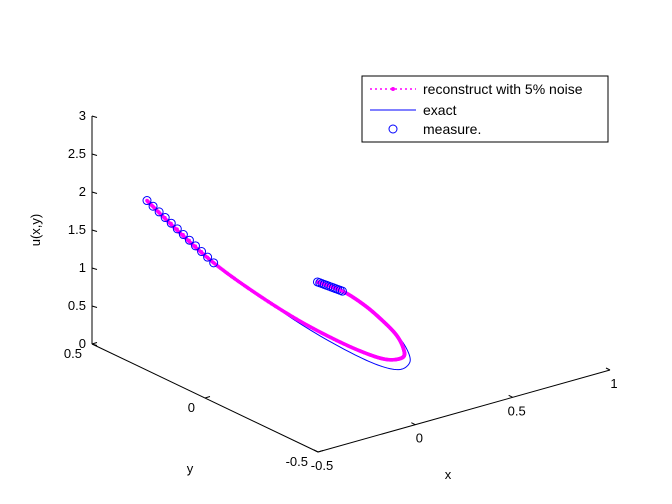 The height and width of the screenshot is (504, 672). What do you see at coordinates (77, 305) in the screenshot?
I see `z-tick-label: 0.5` at bounding box center [77, 305].